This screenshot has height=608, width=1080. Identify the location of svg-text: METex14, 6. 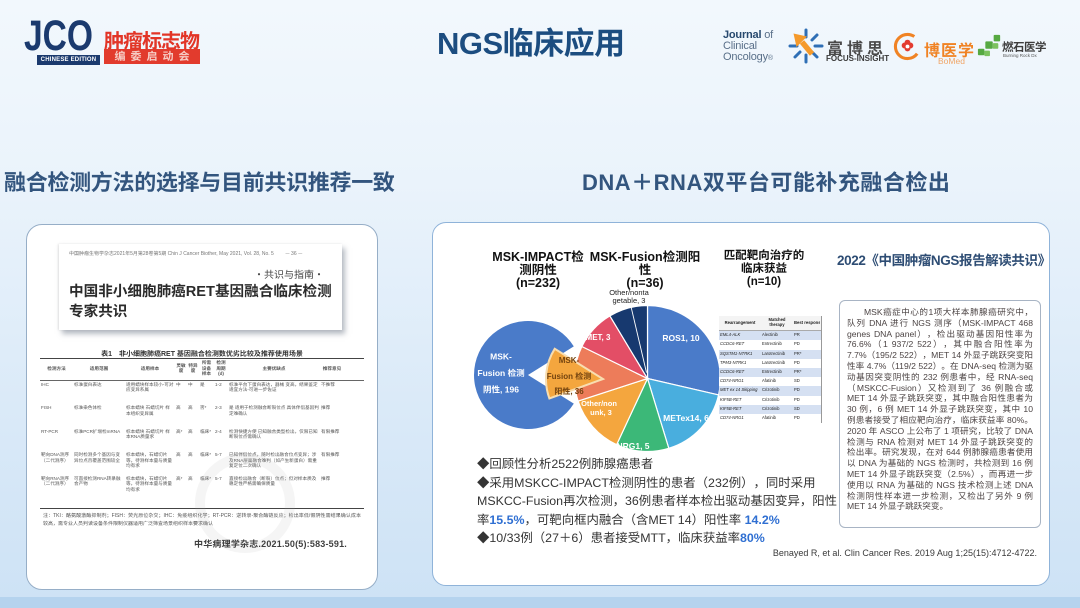
(686, 418).